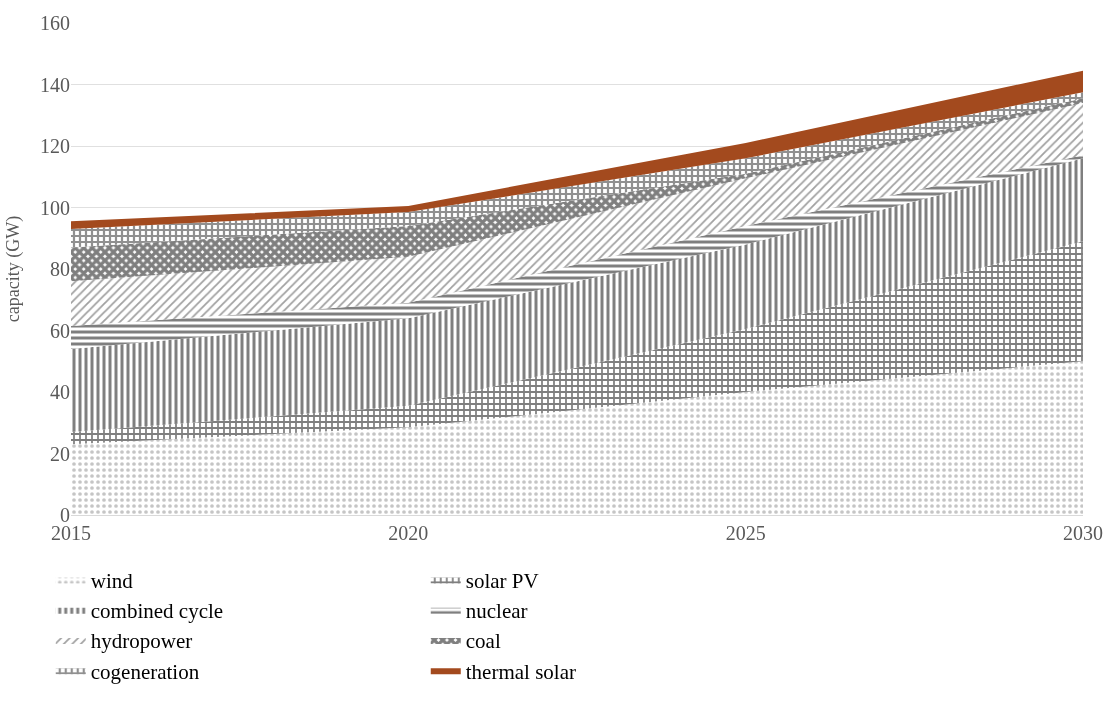 The width and height of the screenshot is (1115, 703). Describe the element at coordinates (1083, 533) in the screenshot. I see `x-tick-label: 2030` at that location.